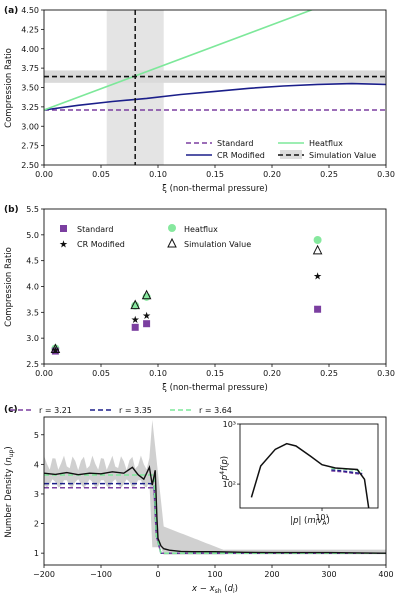 The height and width of the screenshot is (600, 400). What do you see at coordinates (172, 242) in the screenshot?
I see `legend-marker-simulation-value` at bounding box center [172, 242].